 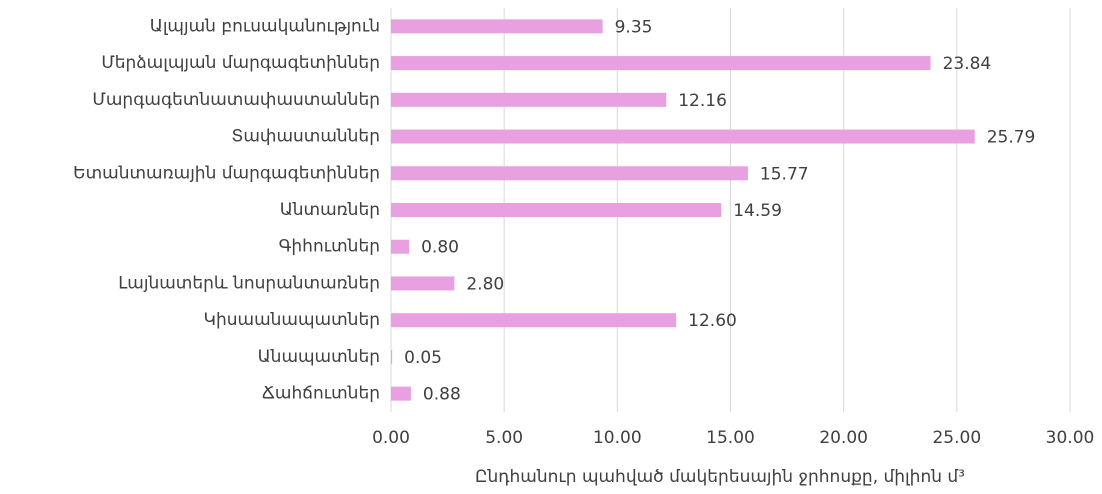 I want to click on data-label: 9.35, so click(x=634, y=27).